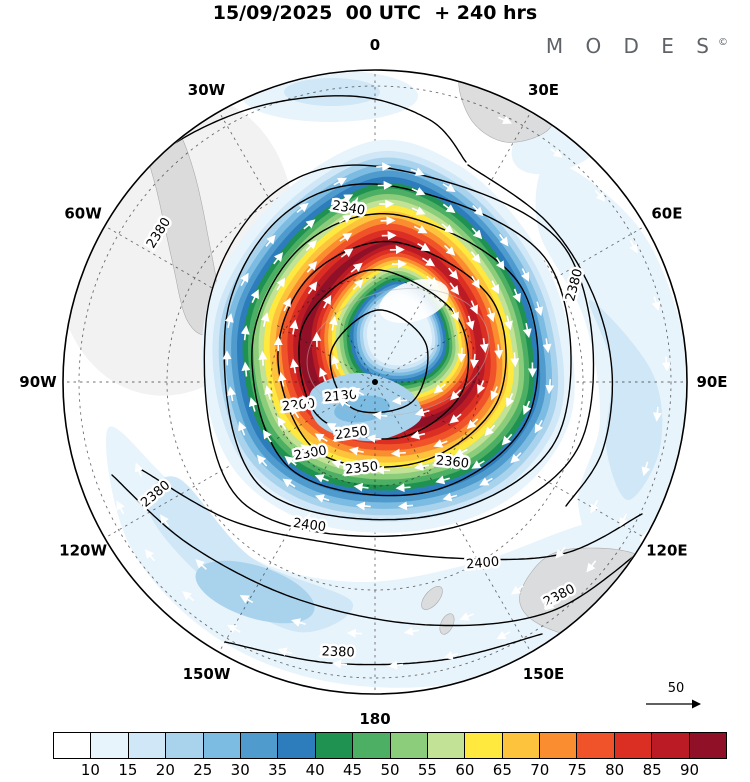 This screenshot has height=782, width=750. I want to click on colorbar-tick-label: 65, so click(502, 770).